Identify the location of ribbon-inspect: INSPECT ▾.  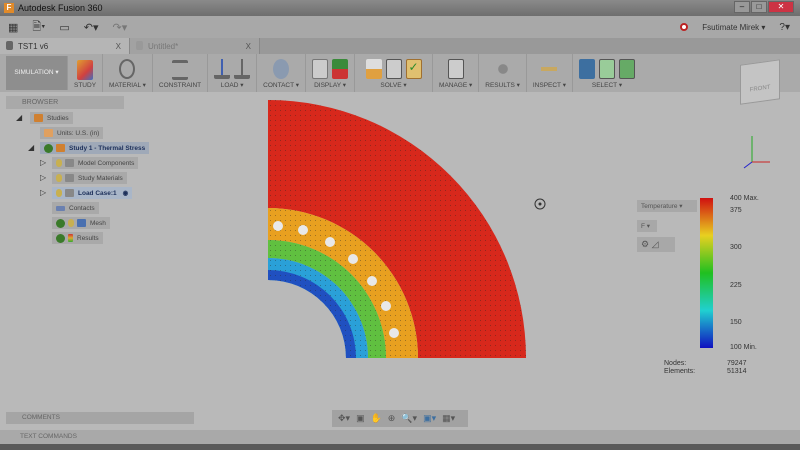
(550, 73).